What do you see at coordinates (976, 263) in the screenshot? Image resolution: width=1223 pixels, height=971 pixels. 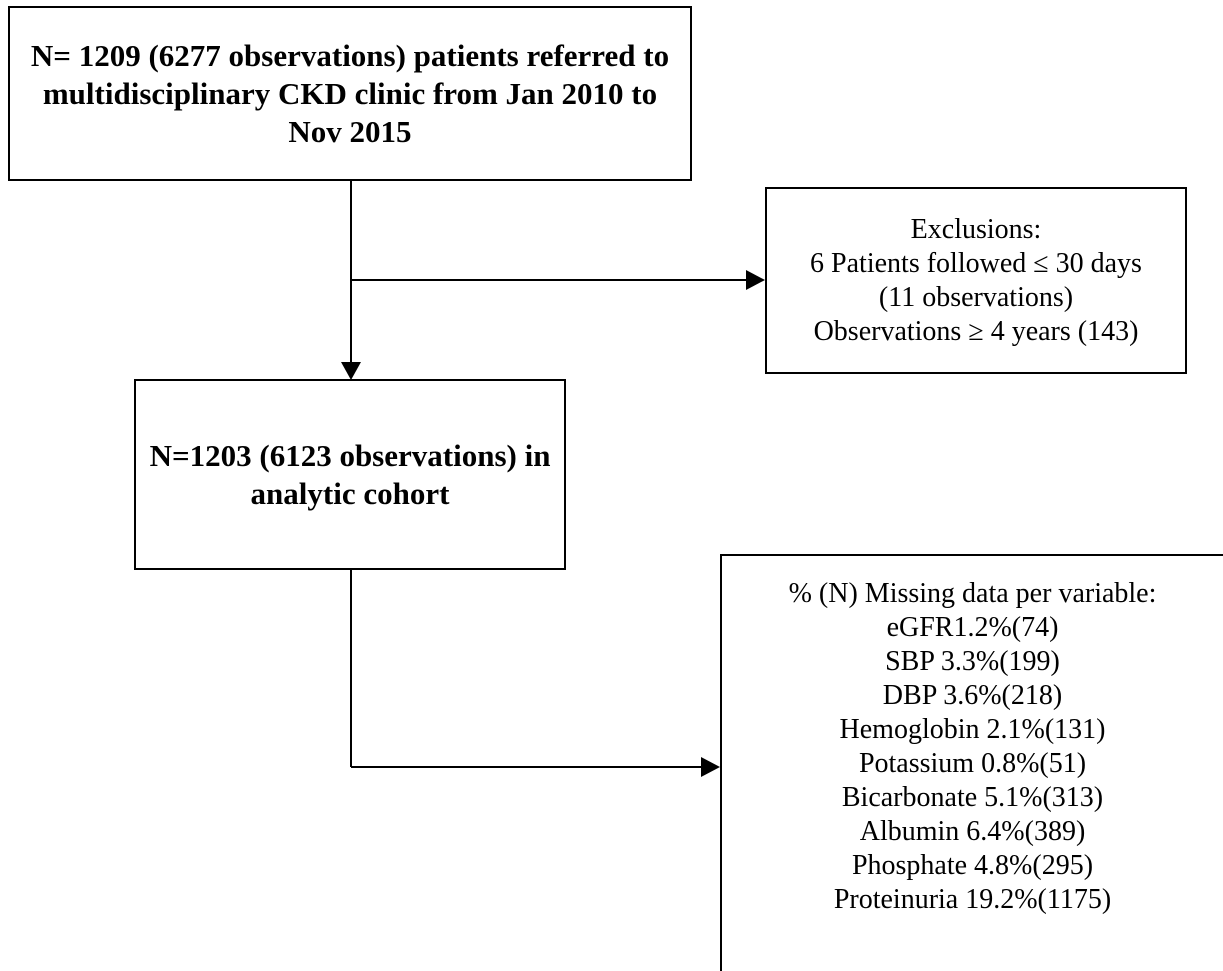 I see `exclusion-patients: 6 Patients followed ≤ 30 days` at bounding box center [976, 263].